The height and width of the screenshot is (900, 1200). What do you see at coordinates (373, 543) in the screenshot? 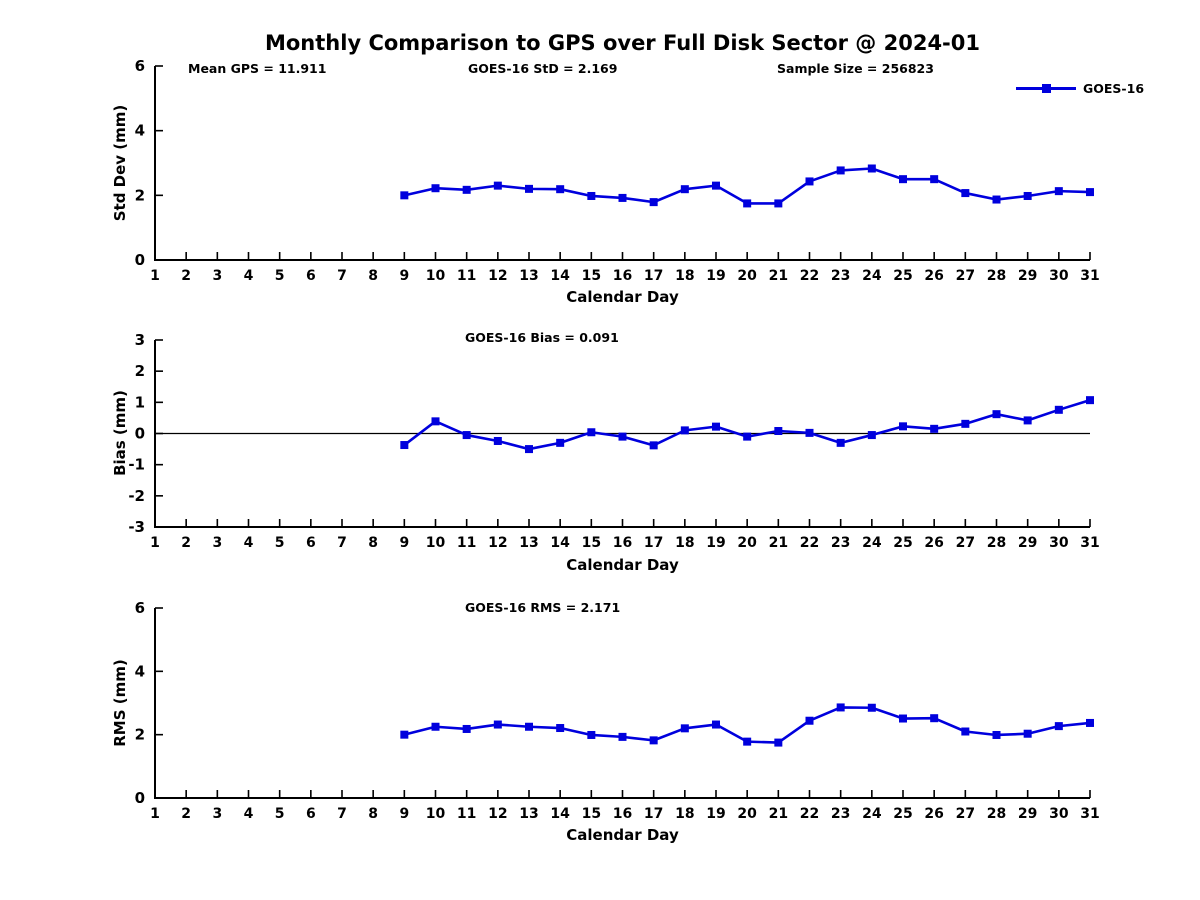
I see `bias-x-tick-label: 8` at bounding box center [373, 543].